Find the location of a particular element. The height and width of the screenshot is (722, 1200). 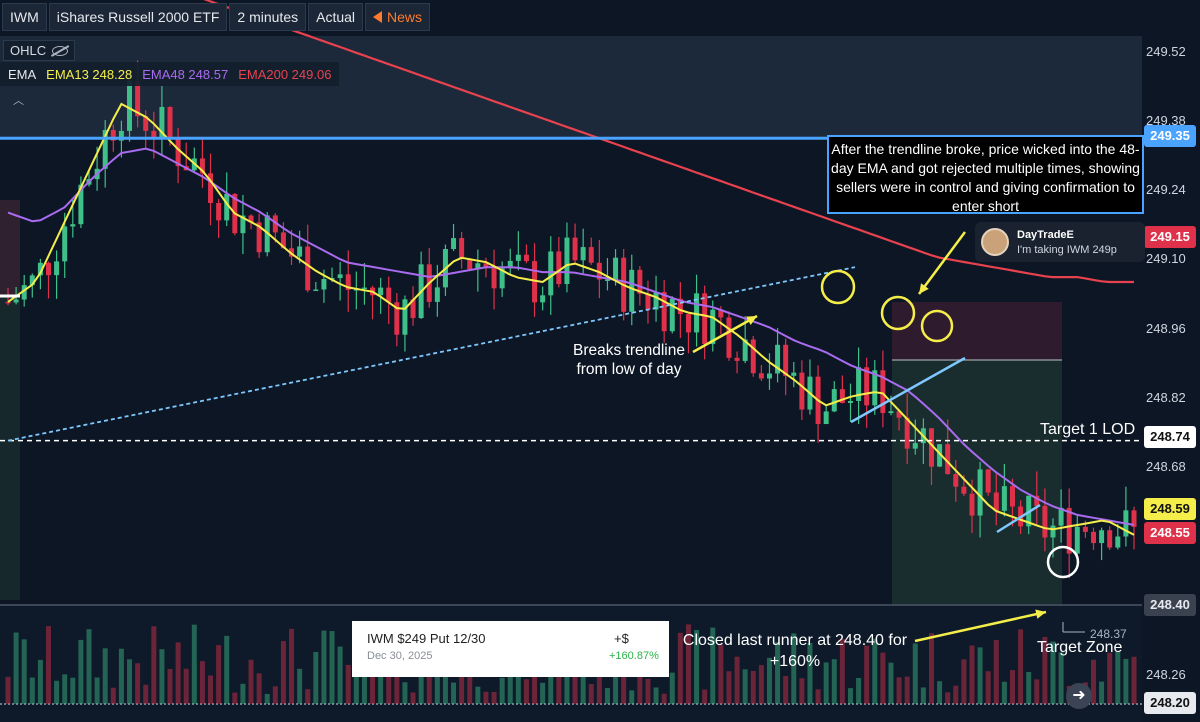

social-post-card: DayTradeE I'm taking IWM 249p is located at coordinates (1060, 242).